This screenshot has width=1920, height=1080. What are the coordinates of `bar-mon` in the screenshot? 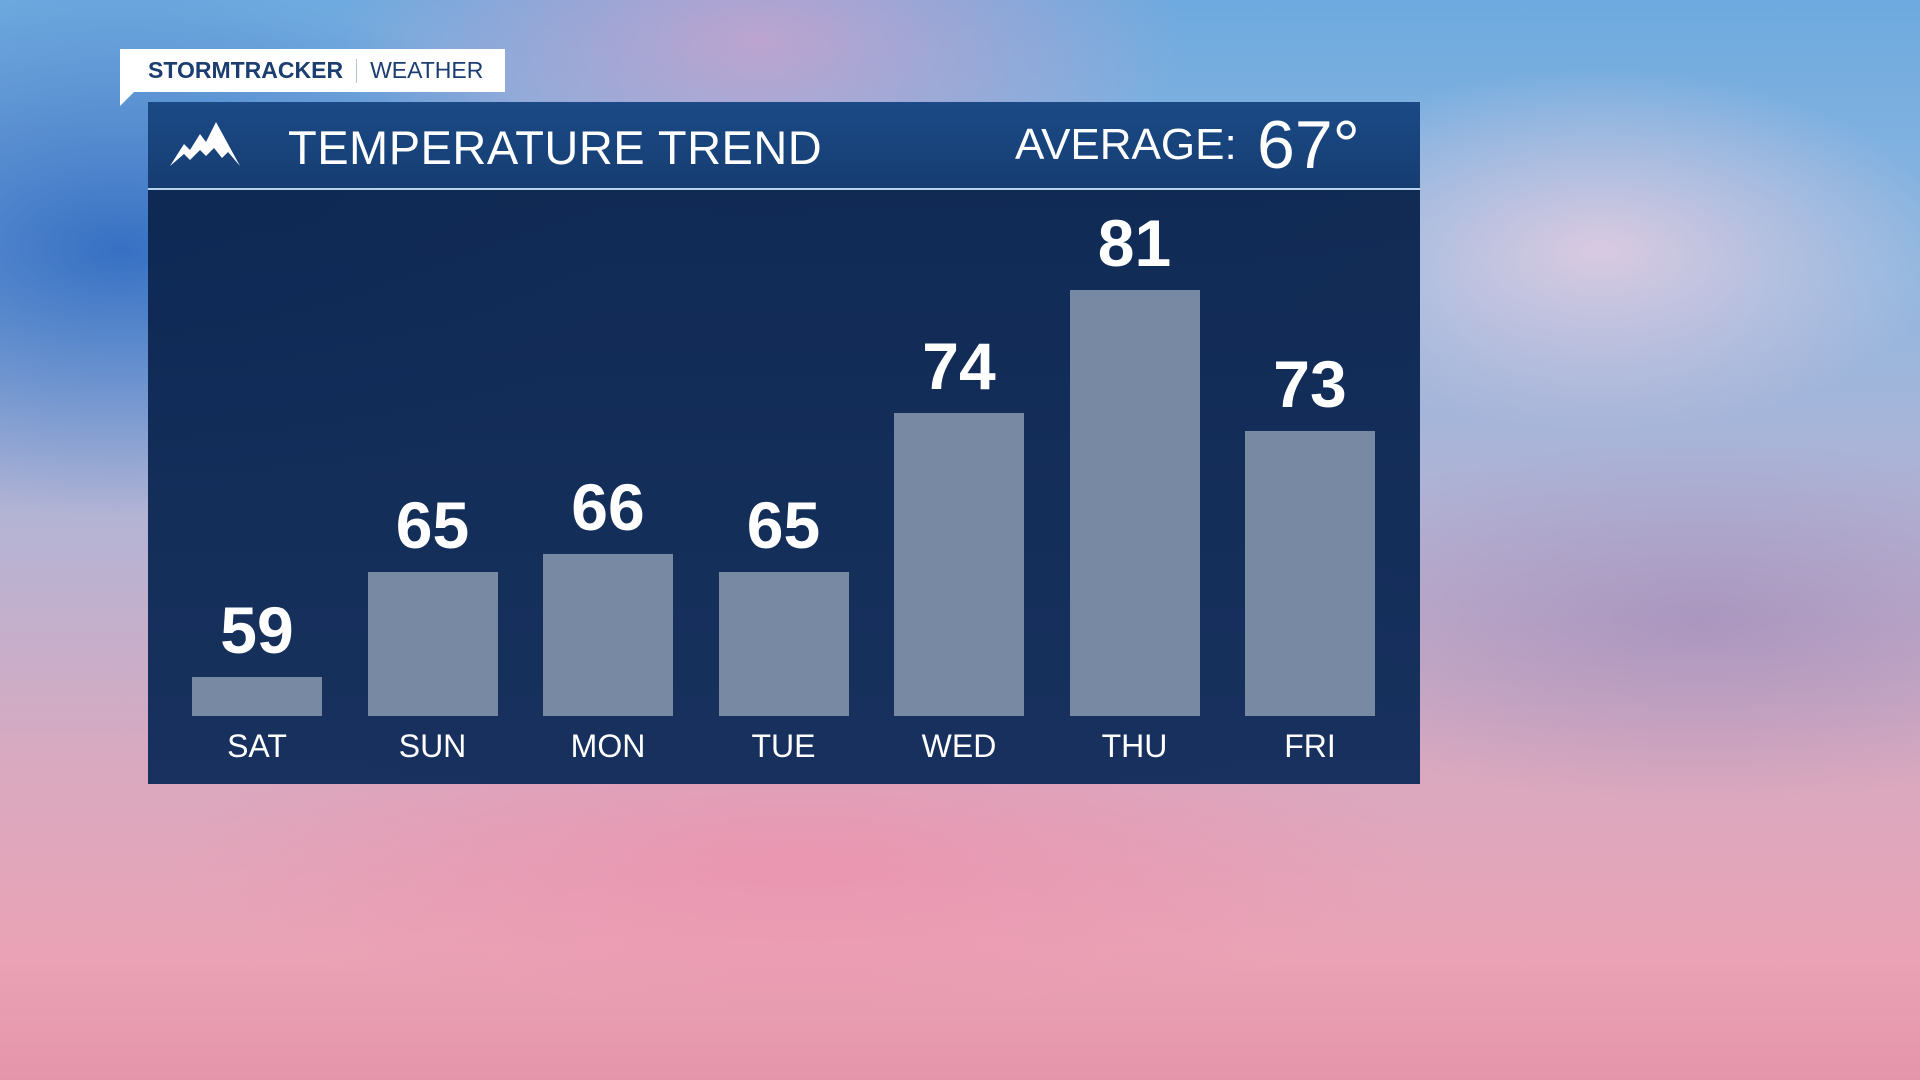 It's located at (608, 635).